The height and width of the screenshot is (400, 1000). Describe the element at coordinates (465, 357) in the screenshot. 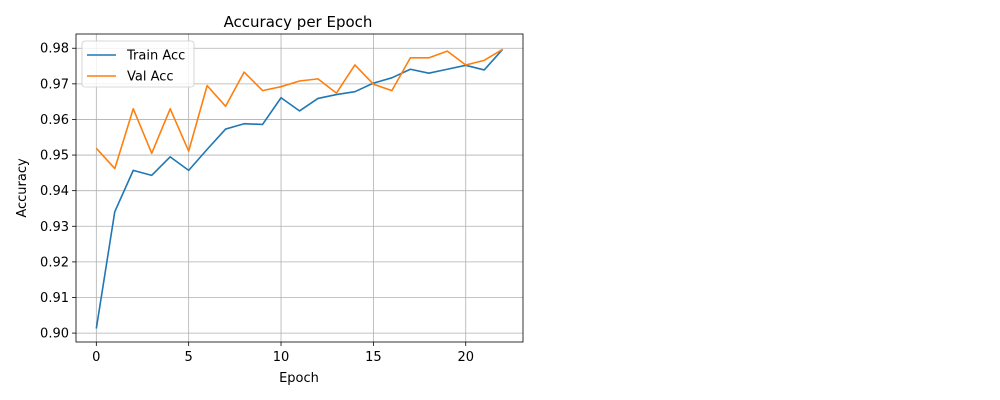

I see `x-tick-label: 20` at that location.